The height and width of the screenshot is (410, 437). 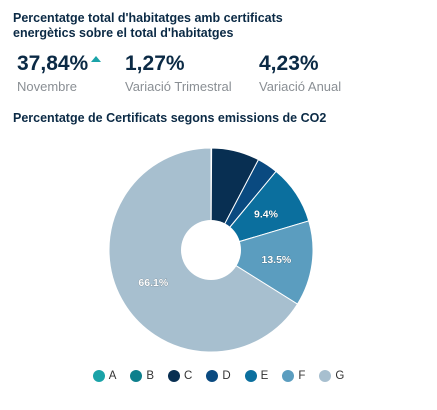 What do you see at coordinates (178, 86) in the screenshot?
I see `kpi-quarterly-label: Variació Trimestral` at bounding box center [178, 86].